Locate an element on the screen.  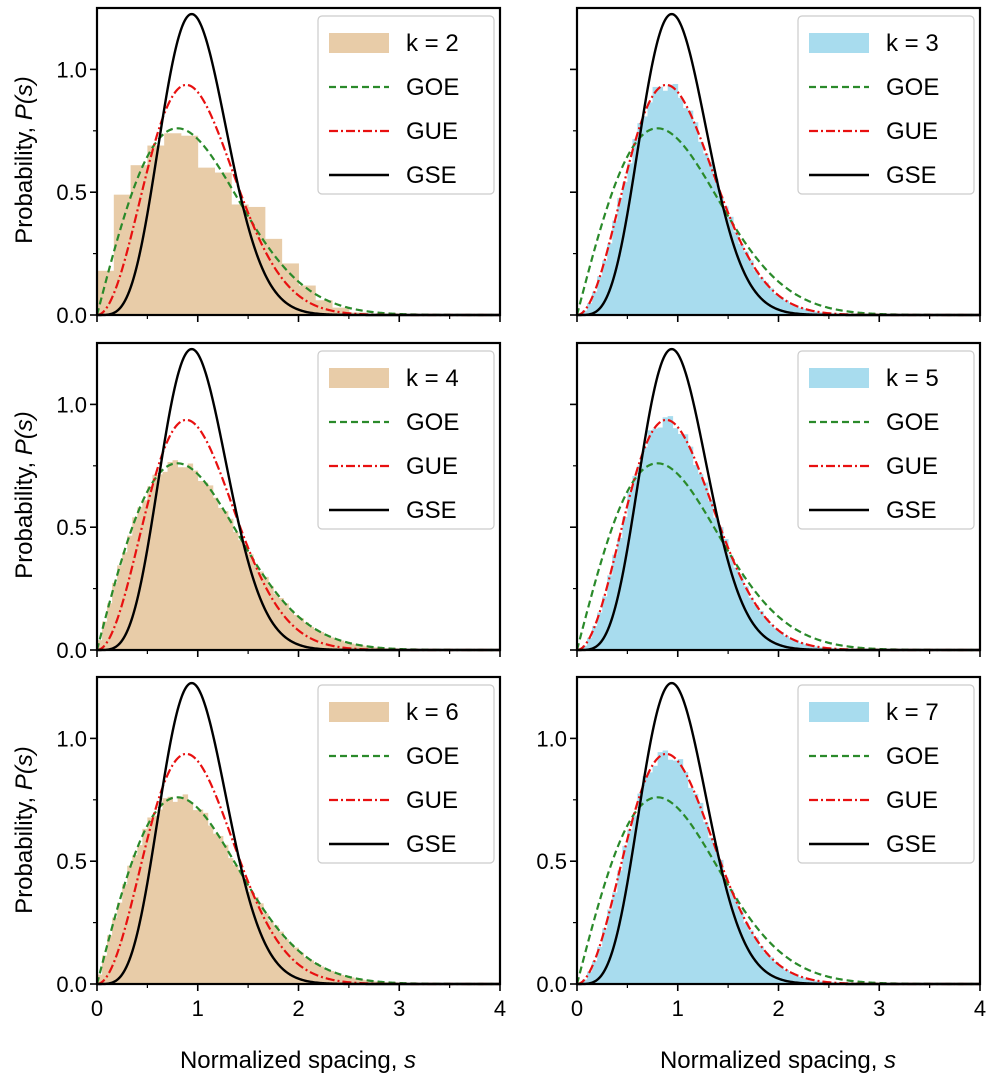
x-tick-label: 1 is located at coordinates (198, 1008).